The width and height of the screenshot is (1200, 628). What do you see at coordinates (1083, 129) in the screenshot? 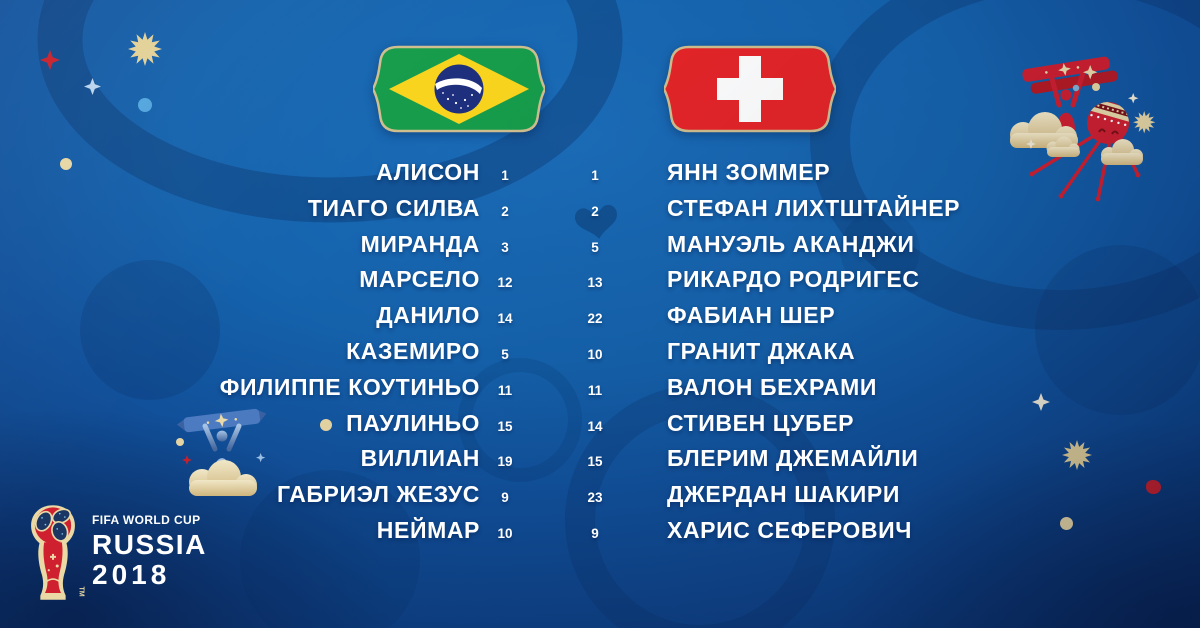
I see `red-fan-sputnik-illustration` at bounding box center [1083, 129].